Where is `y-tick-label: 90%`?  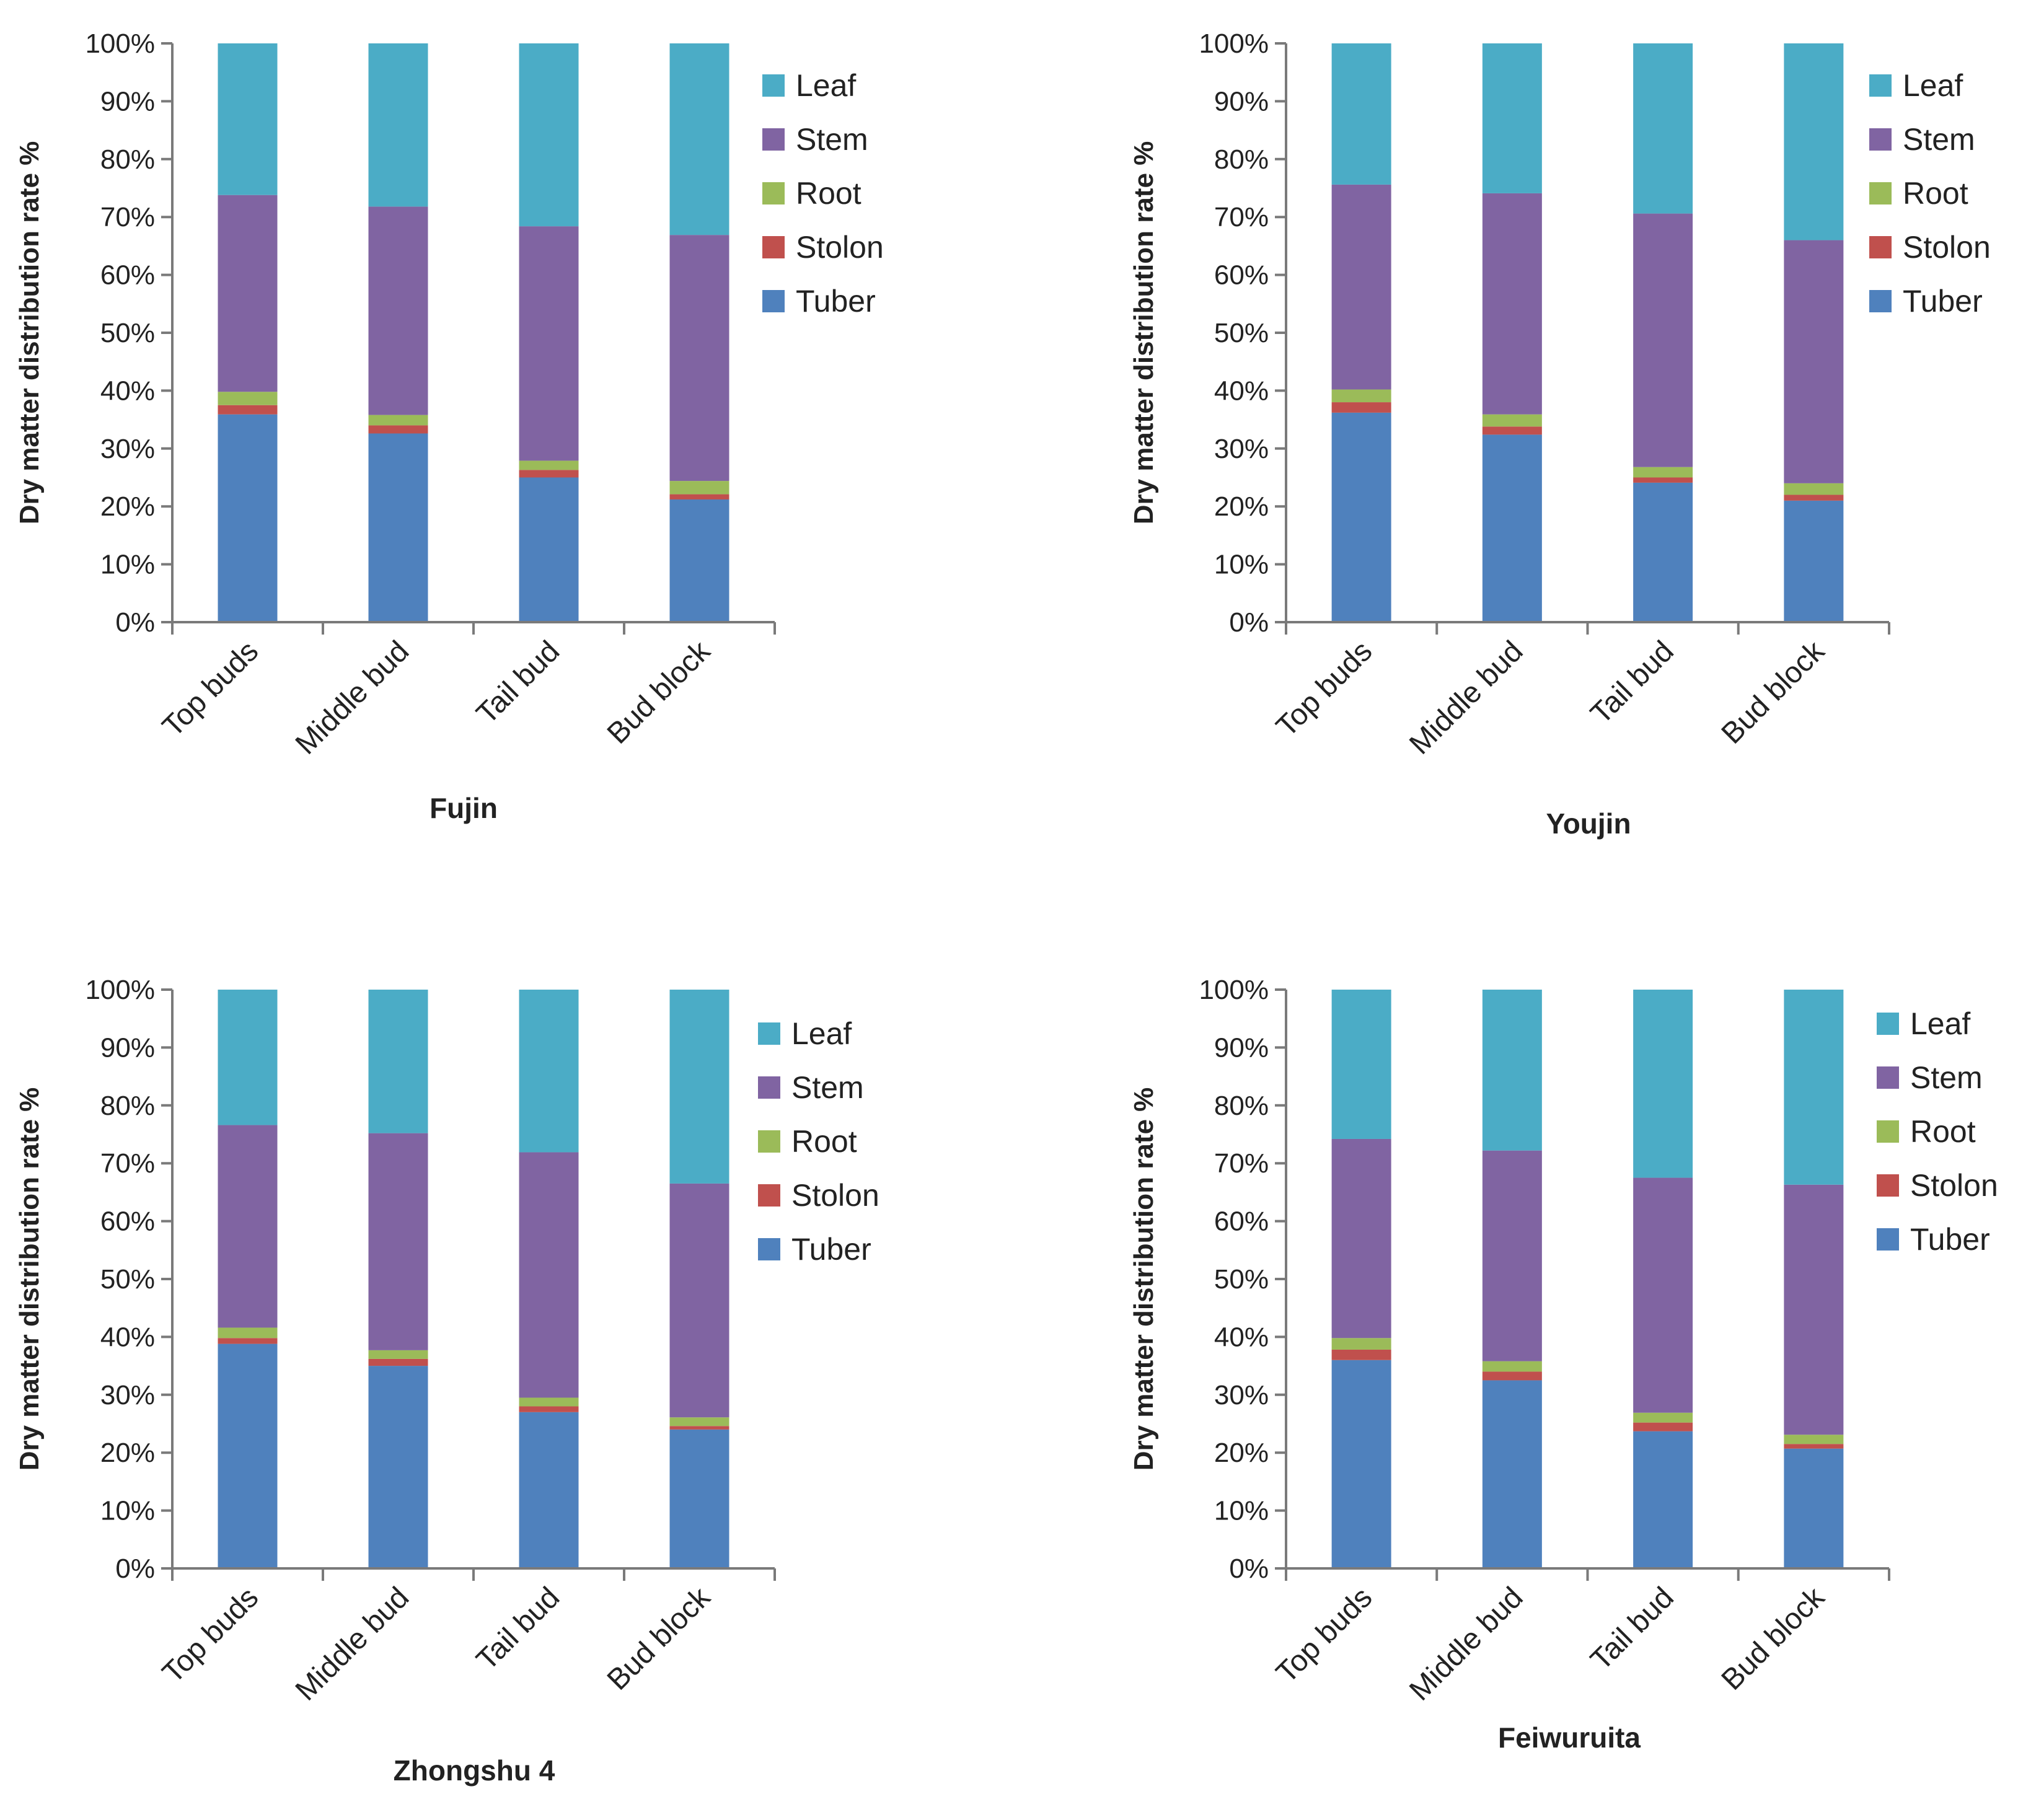
y-tick-label: 90% is located at coordinates (127, 101).